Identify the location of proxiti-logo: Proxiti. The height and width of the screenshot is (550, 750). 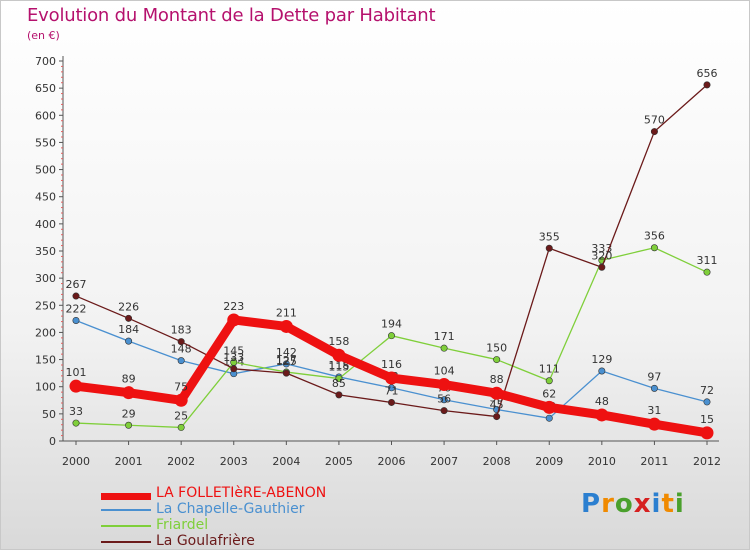
(633, 504).